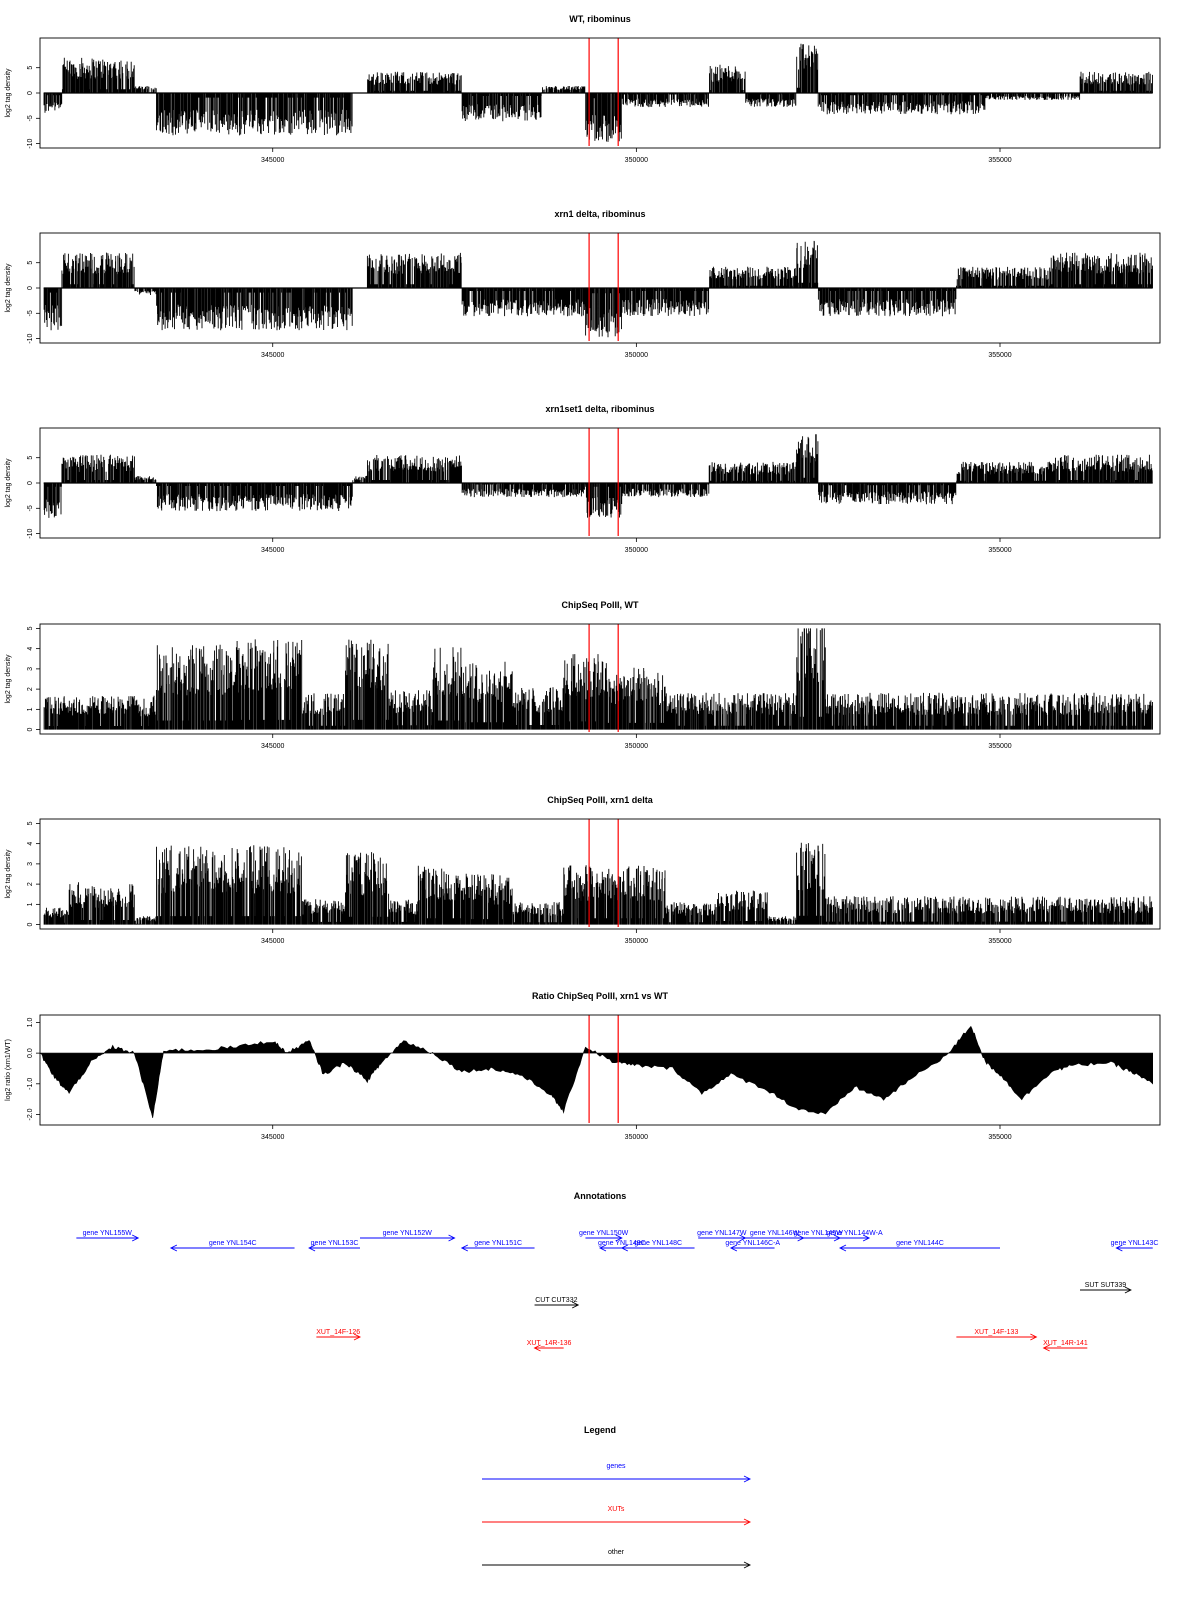 The height and width of the screenshot is (1600, 1200). What do you see at coordinates (617, 1516) in the screenshot?
I see `legend-item-xuts: XUTs` at bounding box center [617, 1516].